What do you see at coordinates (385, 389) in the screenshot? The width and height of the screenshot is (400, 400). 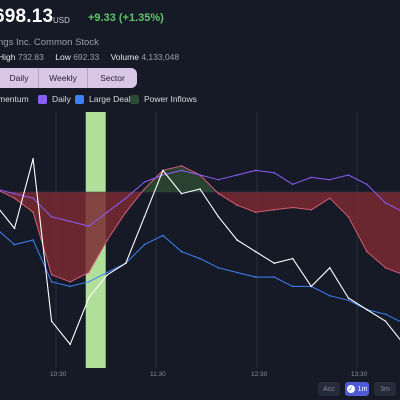 I see `interval-3m-button: 3m` at bounding box center [385, 389].